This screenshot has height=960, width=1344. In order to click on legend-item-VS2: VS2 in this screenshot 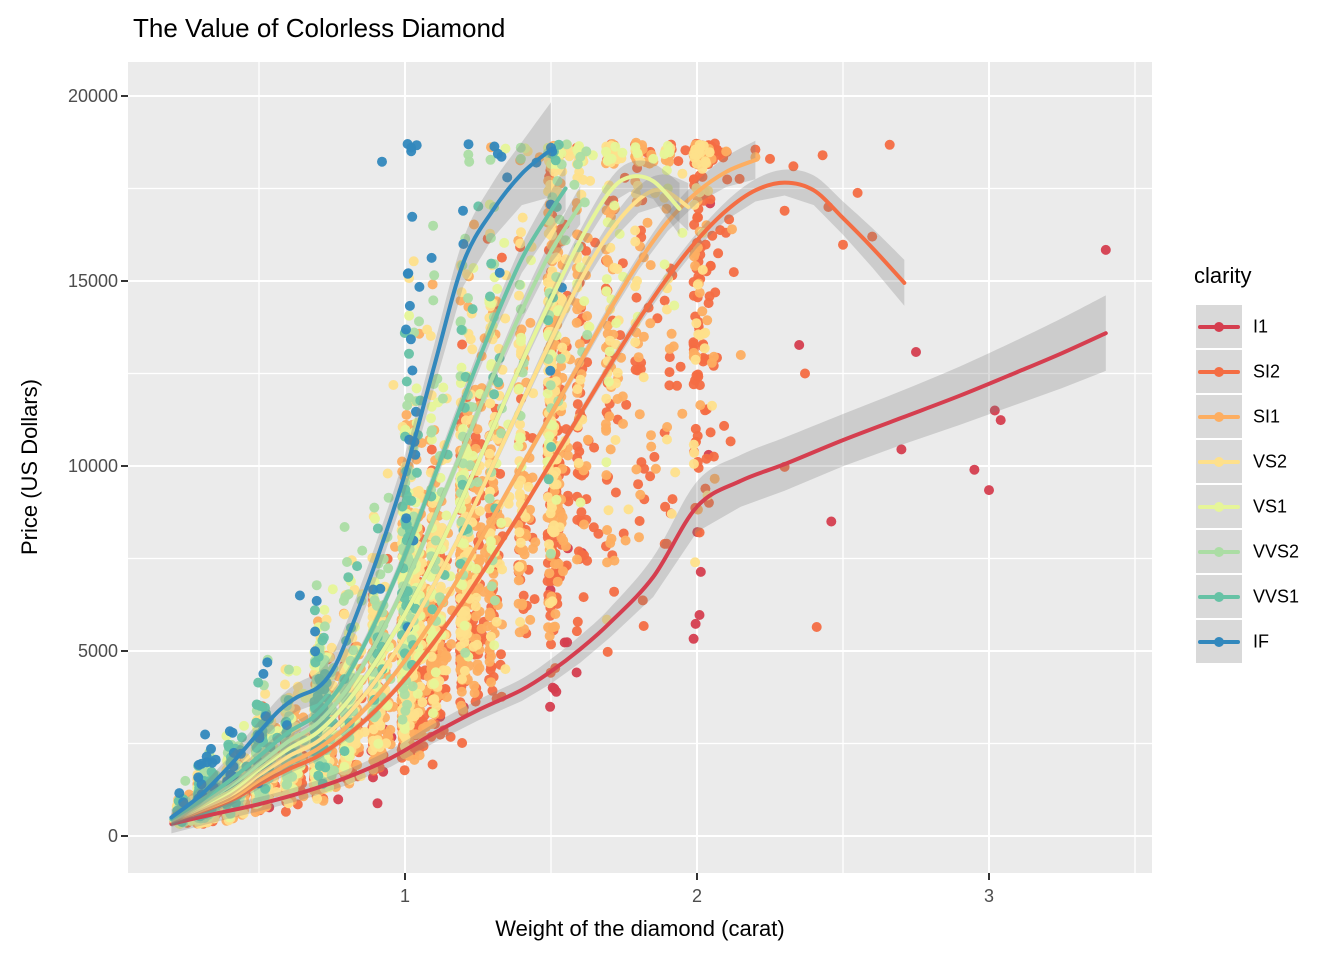, I will do `click(1270, 461)`.